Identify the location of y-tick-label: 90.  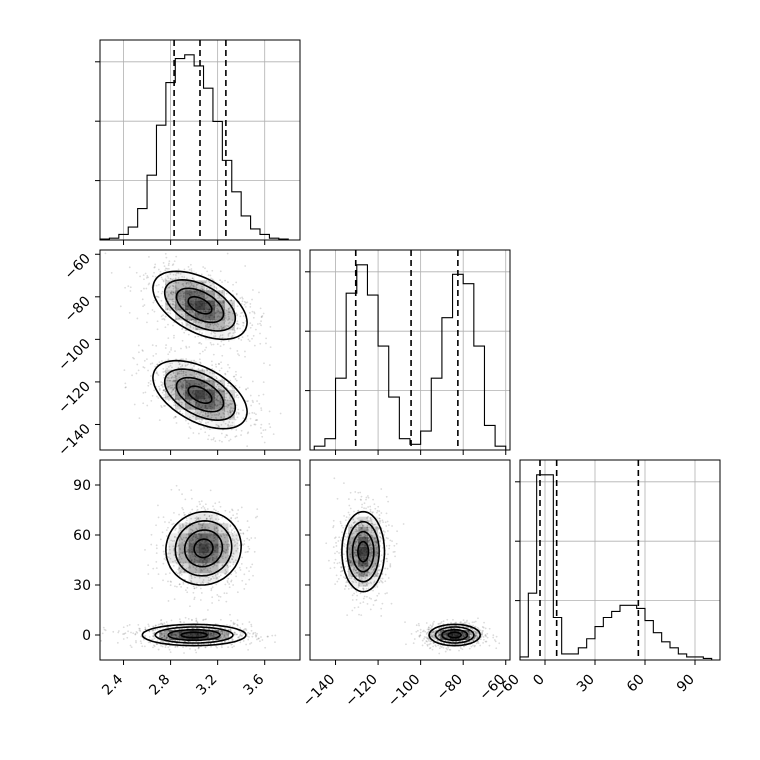
(82, 486).